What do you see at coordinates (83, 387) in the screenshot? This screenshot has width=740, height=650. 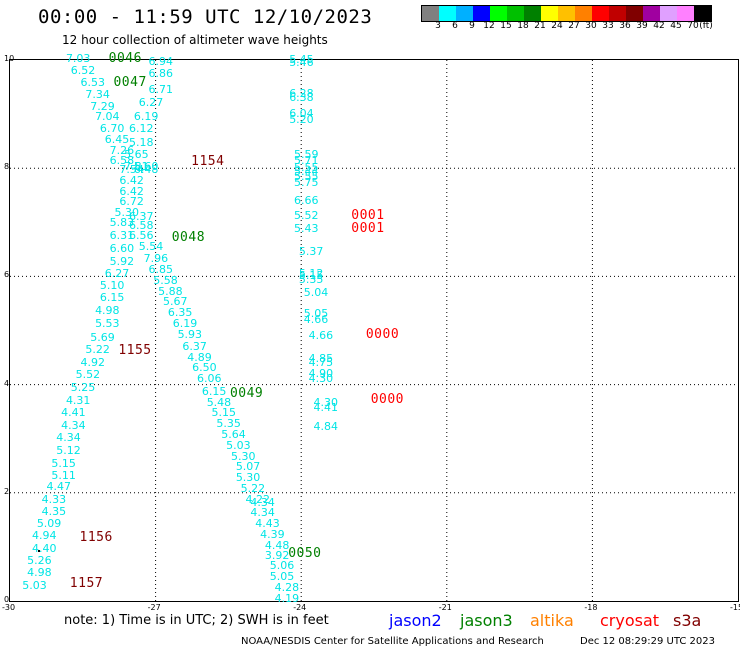 I see `swh-reading: 5.25` at bounding box center [83, 387].